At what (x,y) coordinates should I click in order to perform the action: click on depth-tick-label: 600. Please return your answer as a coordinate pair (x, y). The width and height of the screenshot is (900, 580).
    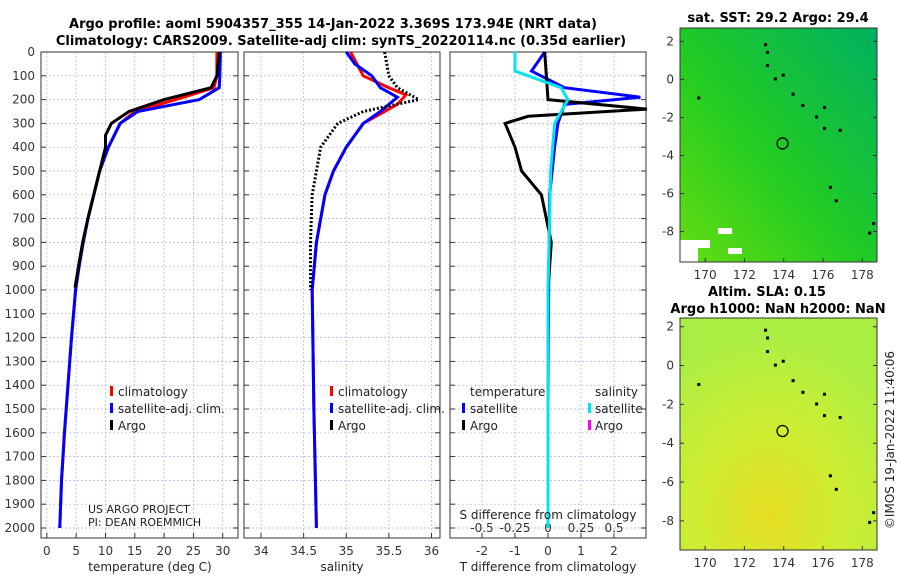
    Looking at the image, I should click on (23, 195).